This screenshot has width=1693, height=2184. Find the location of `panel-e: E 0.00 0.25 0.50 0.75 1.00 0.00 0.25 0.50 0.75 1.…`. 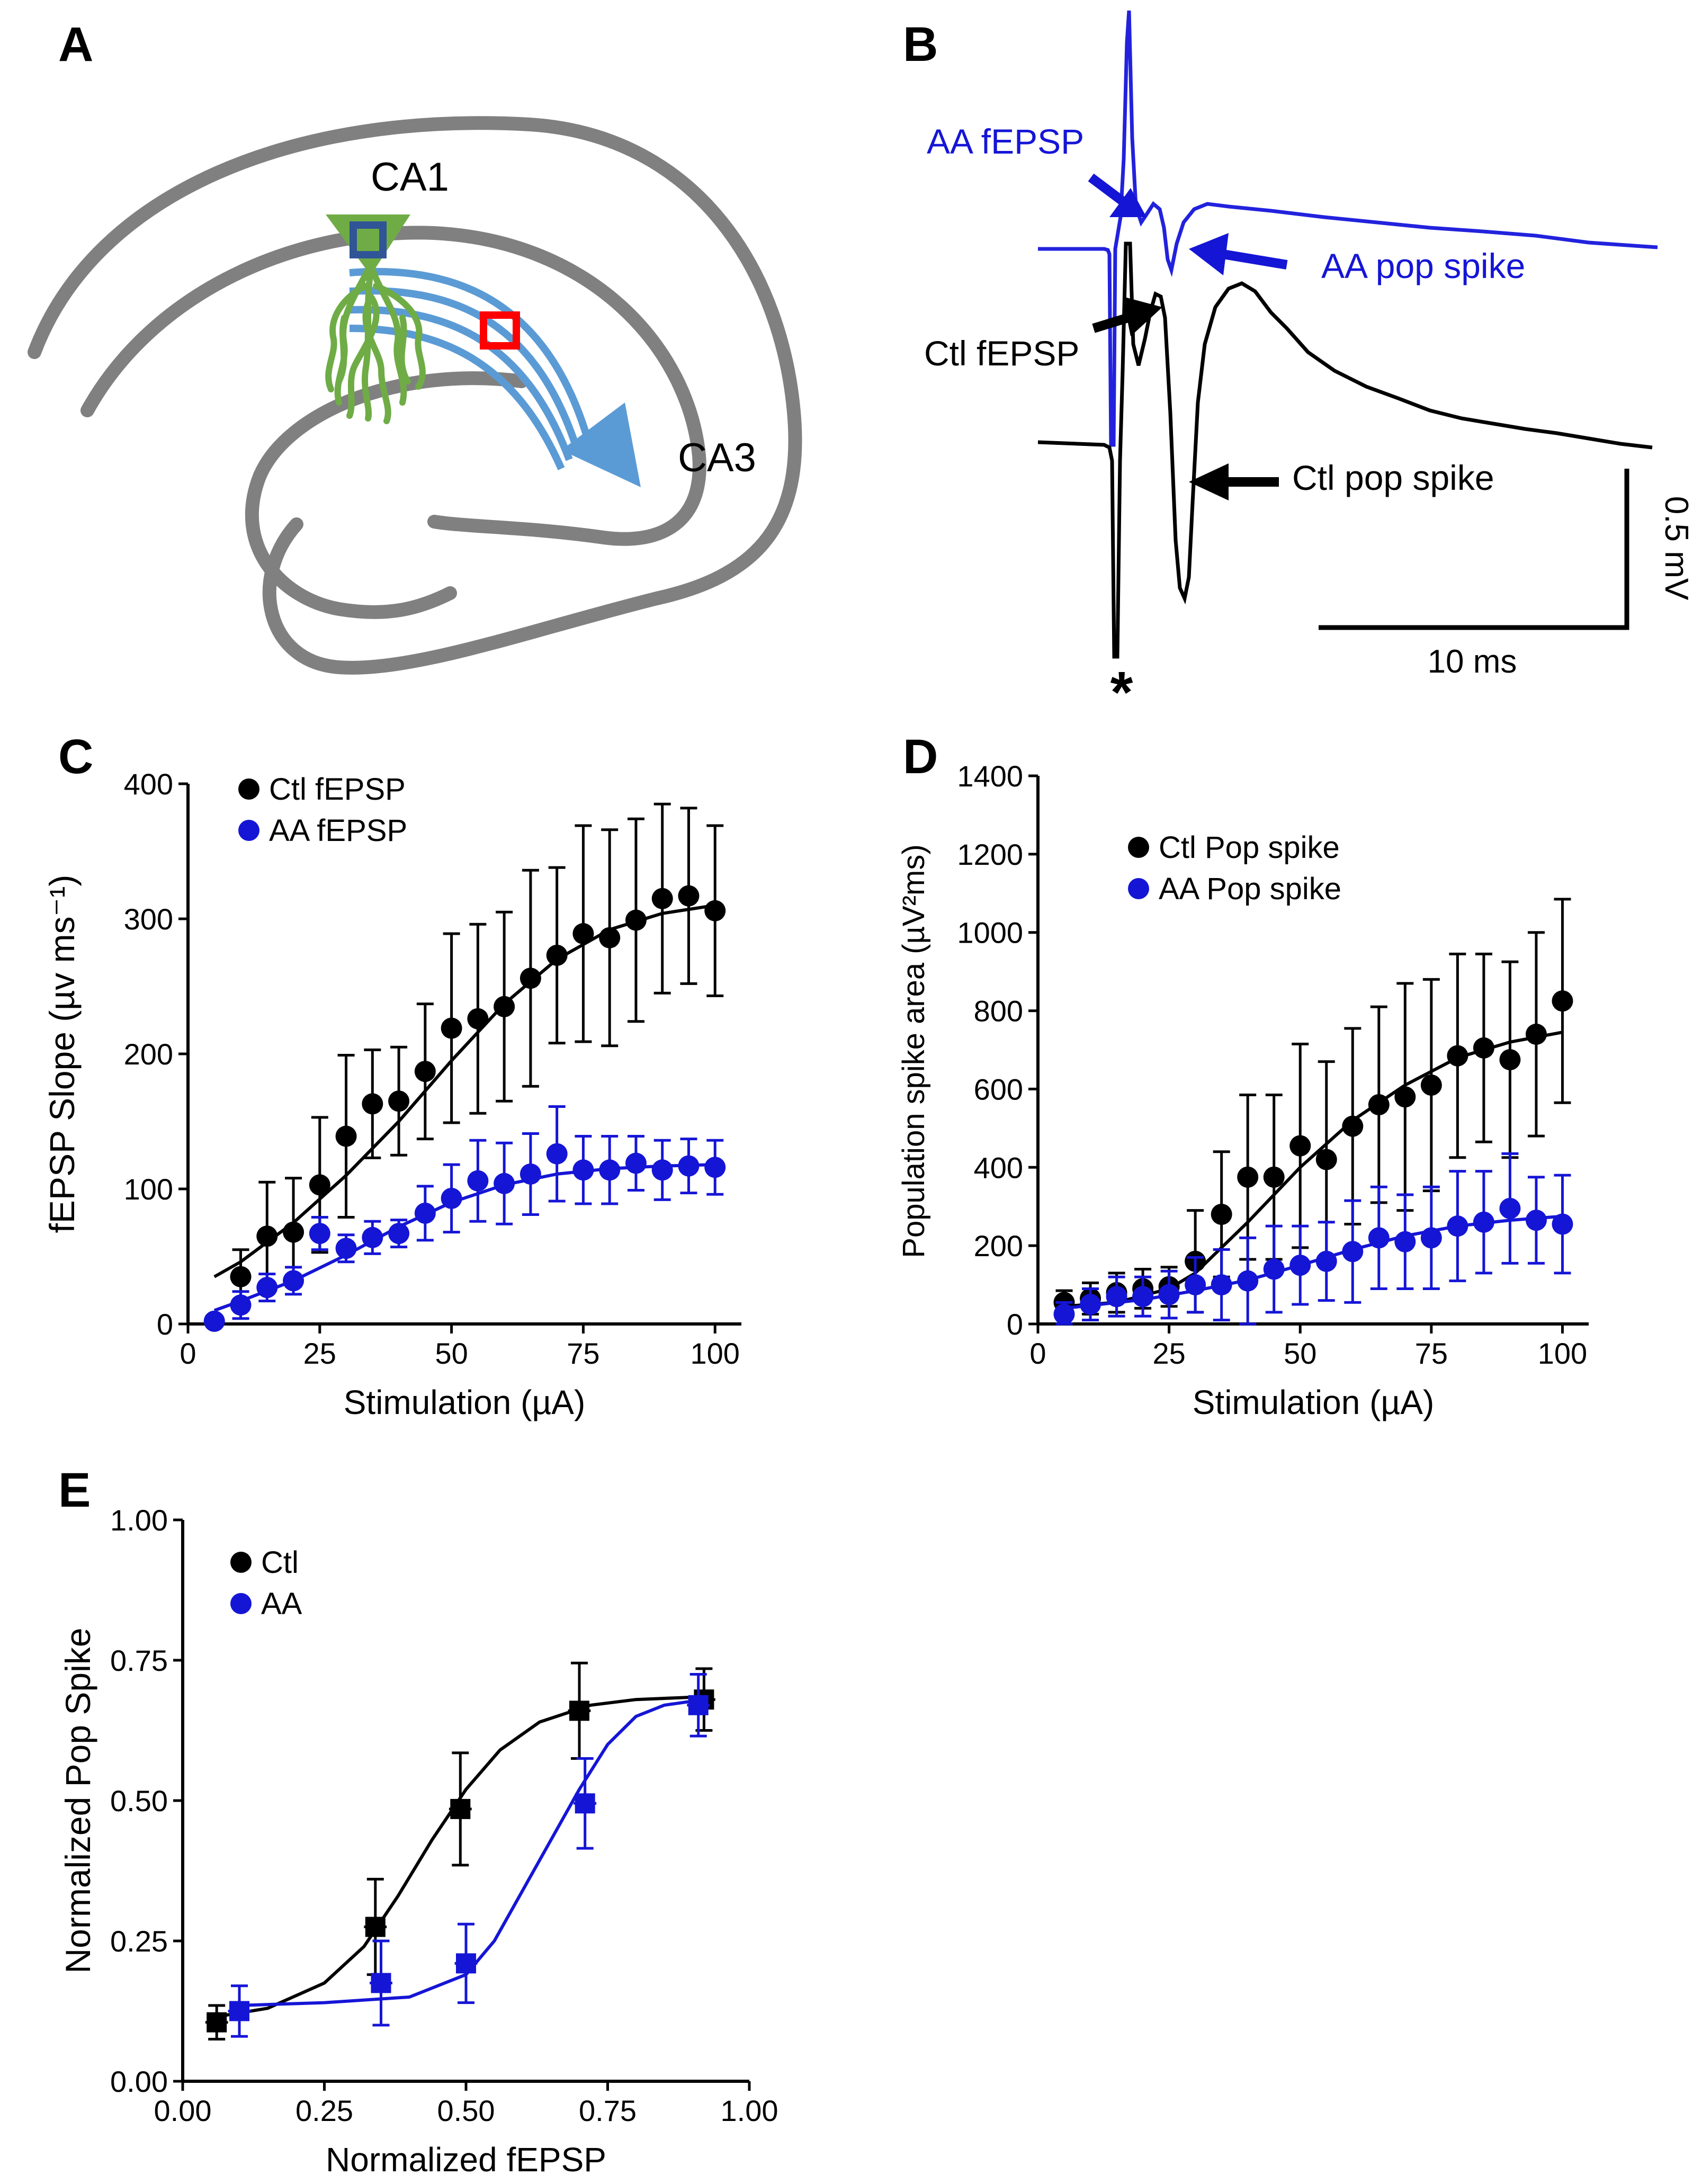

panel-e: E 0.00 0.25 0.50 0.75 1.00 0.00 0.25 0.50 0.75 1.… is located at coordinates (418, 1821).